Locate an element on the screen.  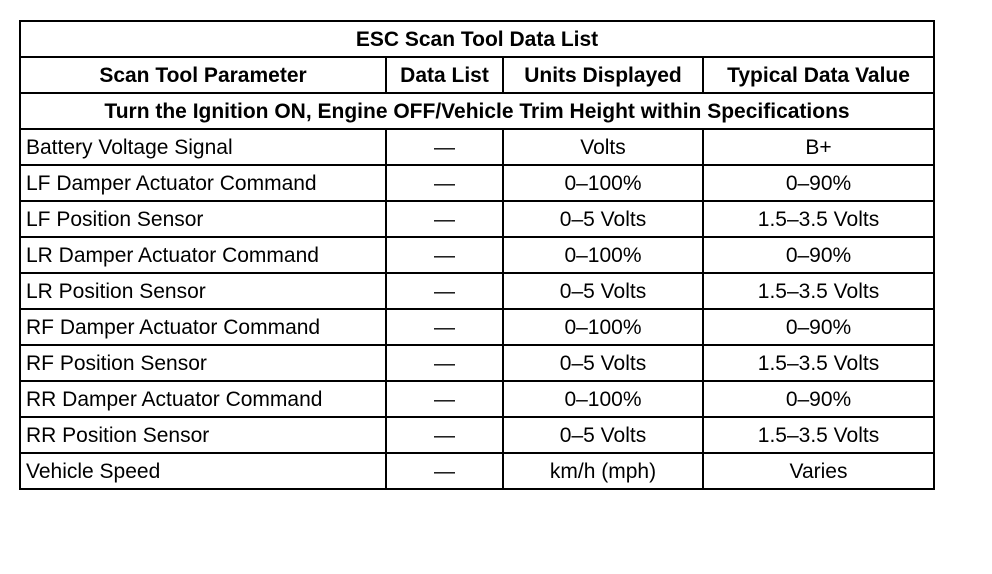
parameter-cell: LR Damper Actuator Command is located at coordinates (203, 255).